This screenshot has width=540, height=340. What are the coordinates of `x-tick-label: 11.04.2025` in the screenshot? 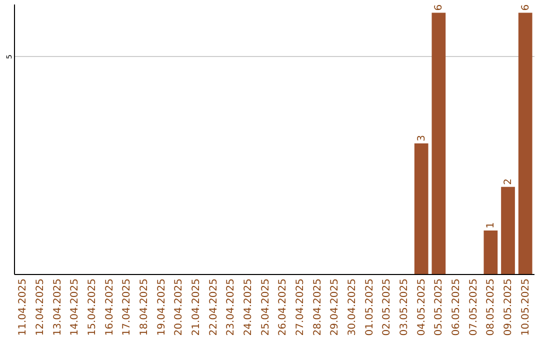 It's located at (23, 307).